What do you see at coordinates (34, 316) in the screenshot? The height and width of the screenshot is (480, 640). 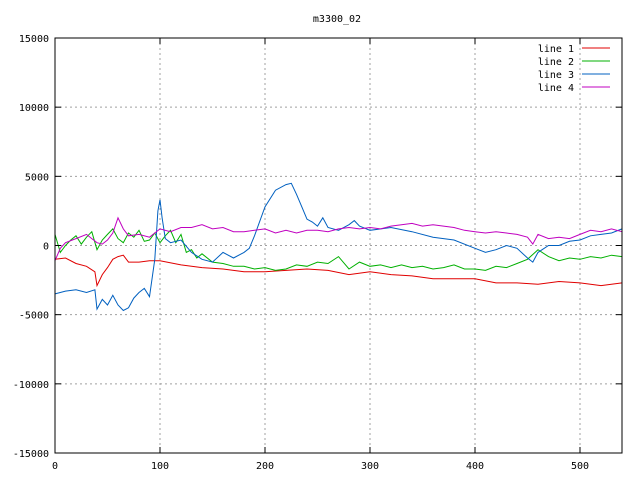 I see `y-tick-label: -5000` at bounding box center [34, 316].